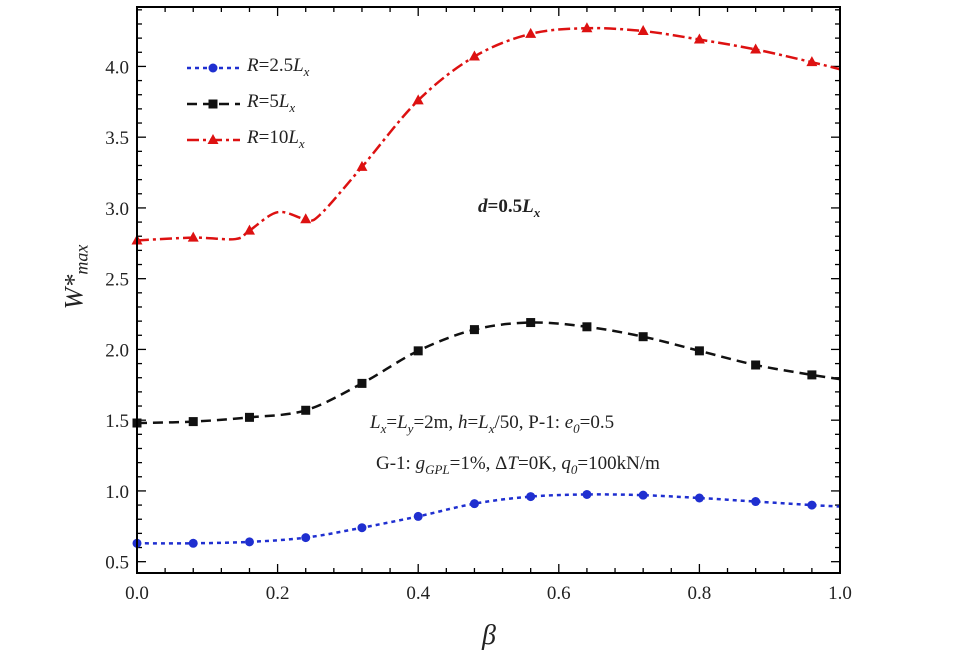 Image resolution: width=960 pixels, height=666 pixels. I want to click on y-tick-label: 1.5, so click(117, 421).